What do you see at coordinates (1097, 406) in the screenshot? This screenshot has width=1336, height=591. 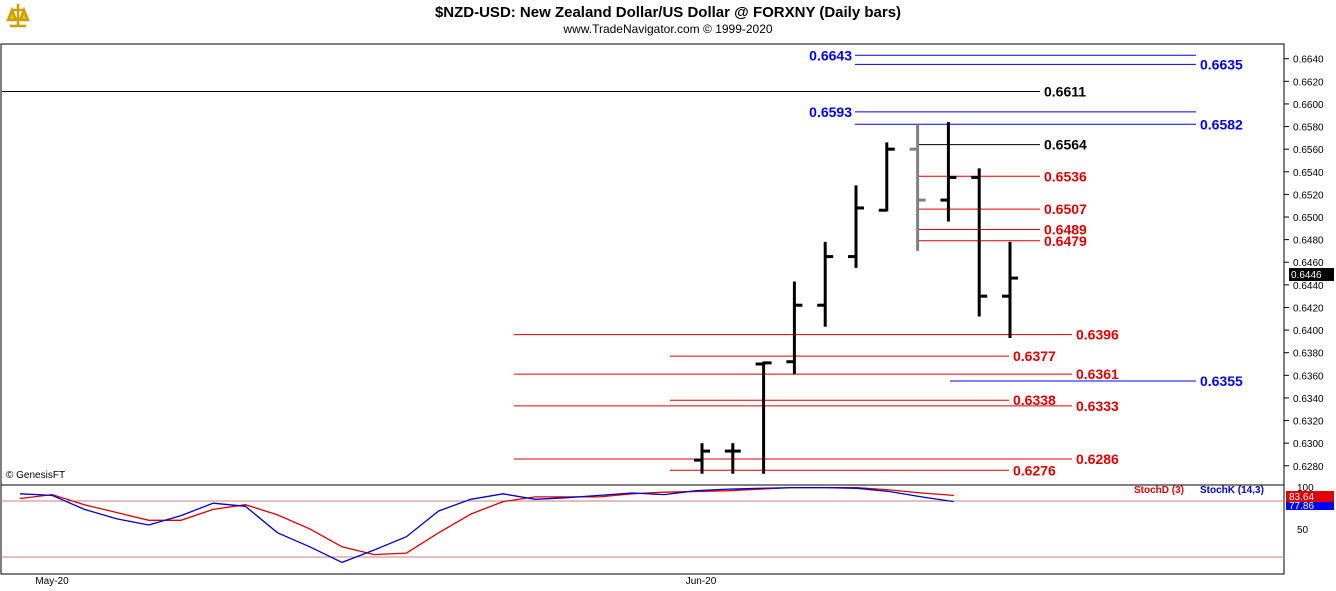 I see `level-label: 0.6333` at bounding box center [1097, 406].